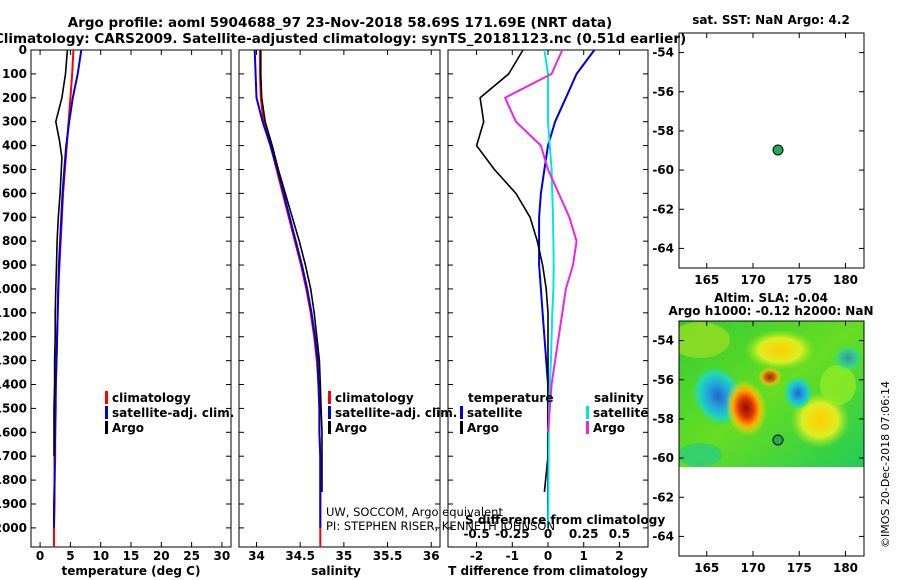 This screenshot has width=900, height=580. What do you see at coordinates (222, 556) in the screenshot?
I see `x-tick-label: 30` at bounding box center [222, 556].